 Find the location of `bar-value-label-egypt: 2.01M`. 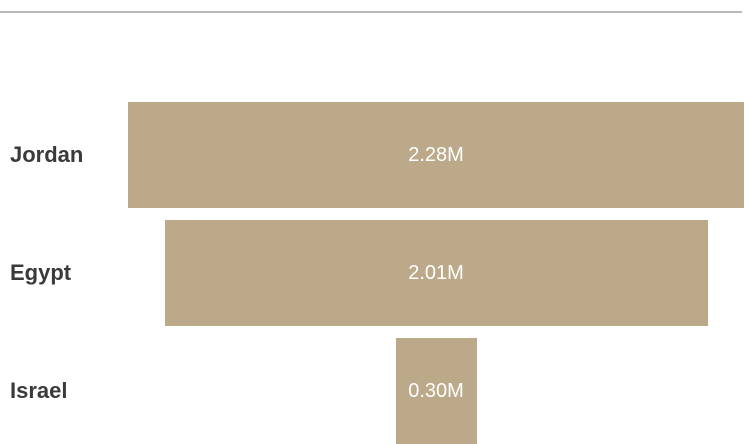

bar-value-label-egypt: 2.01M is located at coordinates (436, 273).